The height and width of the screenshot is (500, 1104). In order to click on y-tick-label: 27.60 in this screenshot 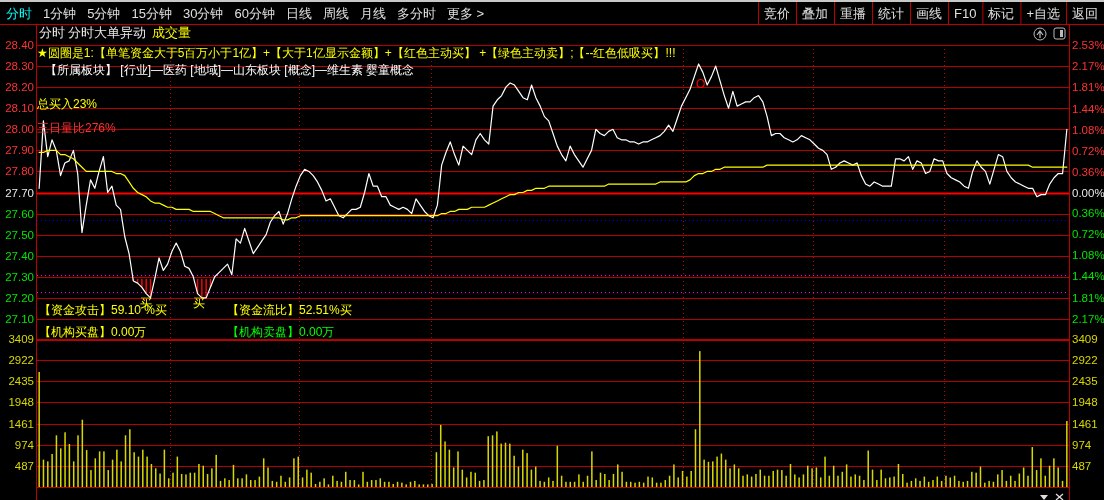, I will do `click(19, 213)`.